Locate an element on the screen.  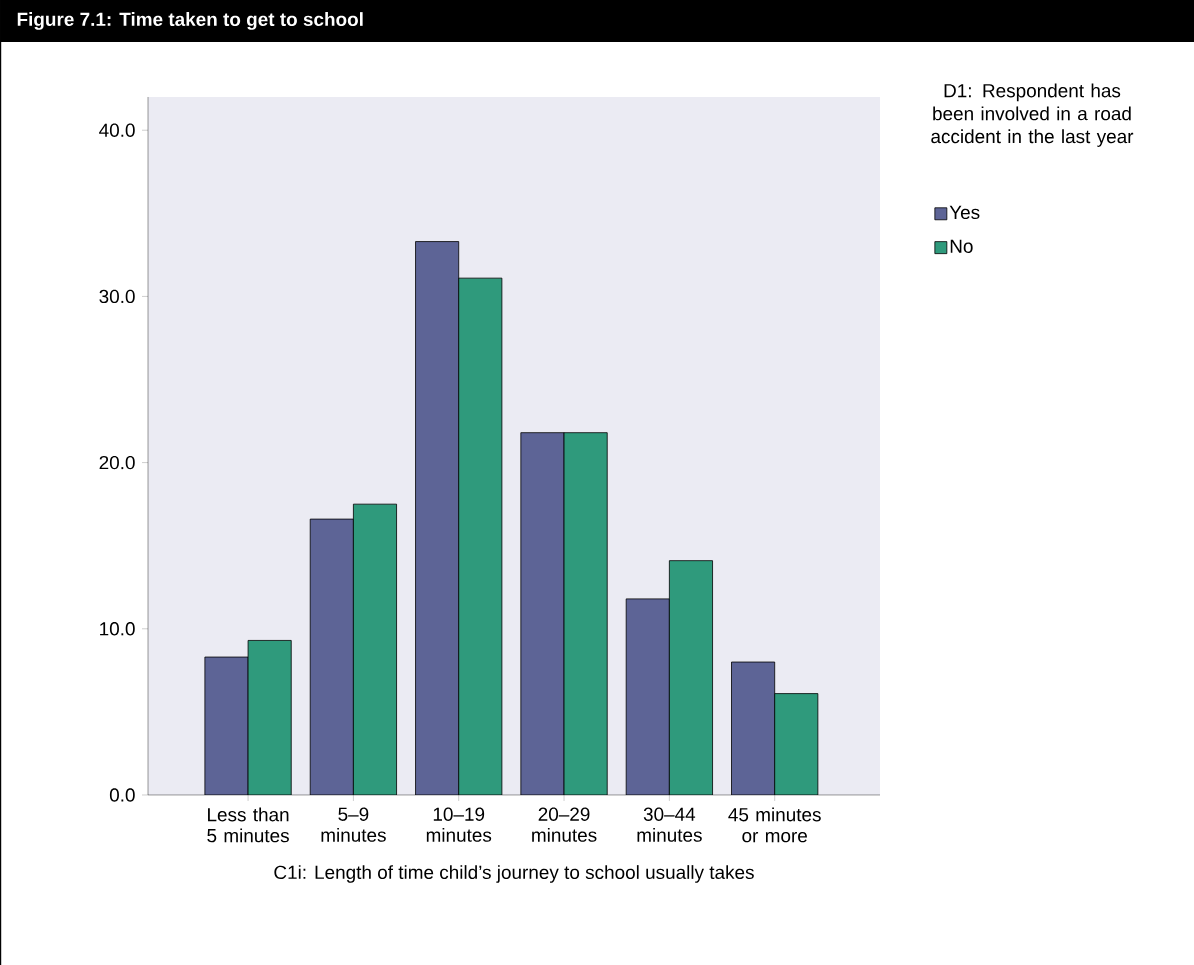
legend-title: D1: Respondent has been involved in a road accident in the last year is located at coordinates (1032, 115).